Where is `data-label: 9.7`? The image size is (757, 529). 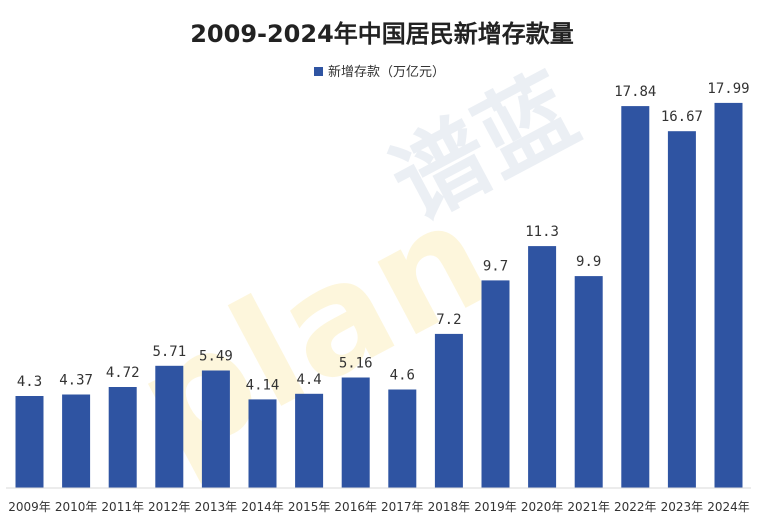
data-label: 9.7 is located at coordinates (495, 266).